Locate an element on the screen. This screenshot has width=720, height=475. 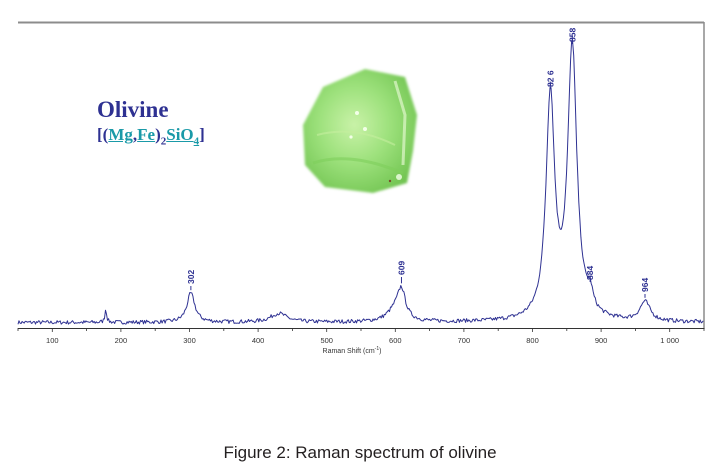
x-tick-label: 700 is located at coordinates (464, 340).